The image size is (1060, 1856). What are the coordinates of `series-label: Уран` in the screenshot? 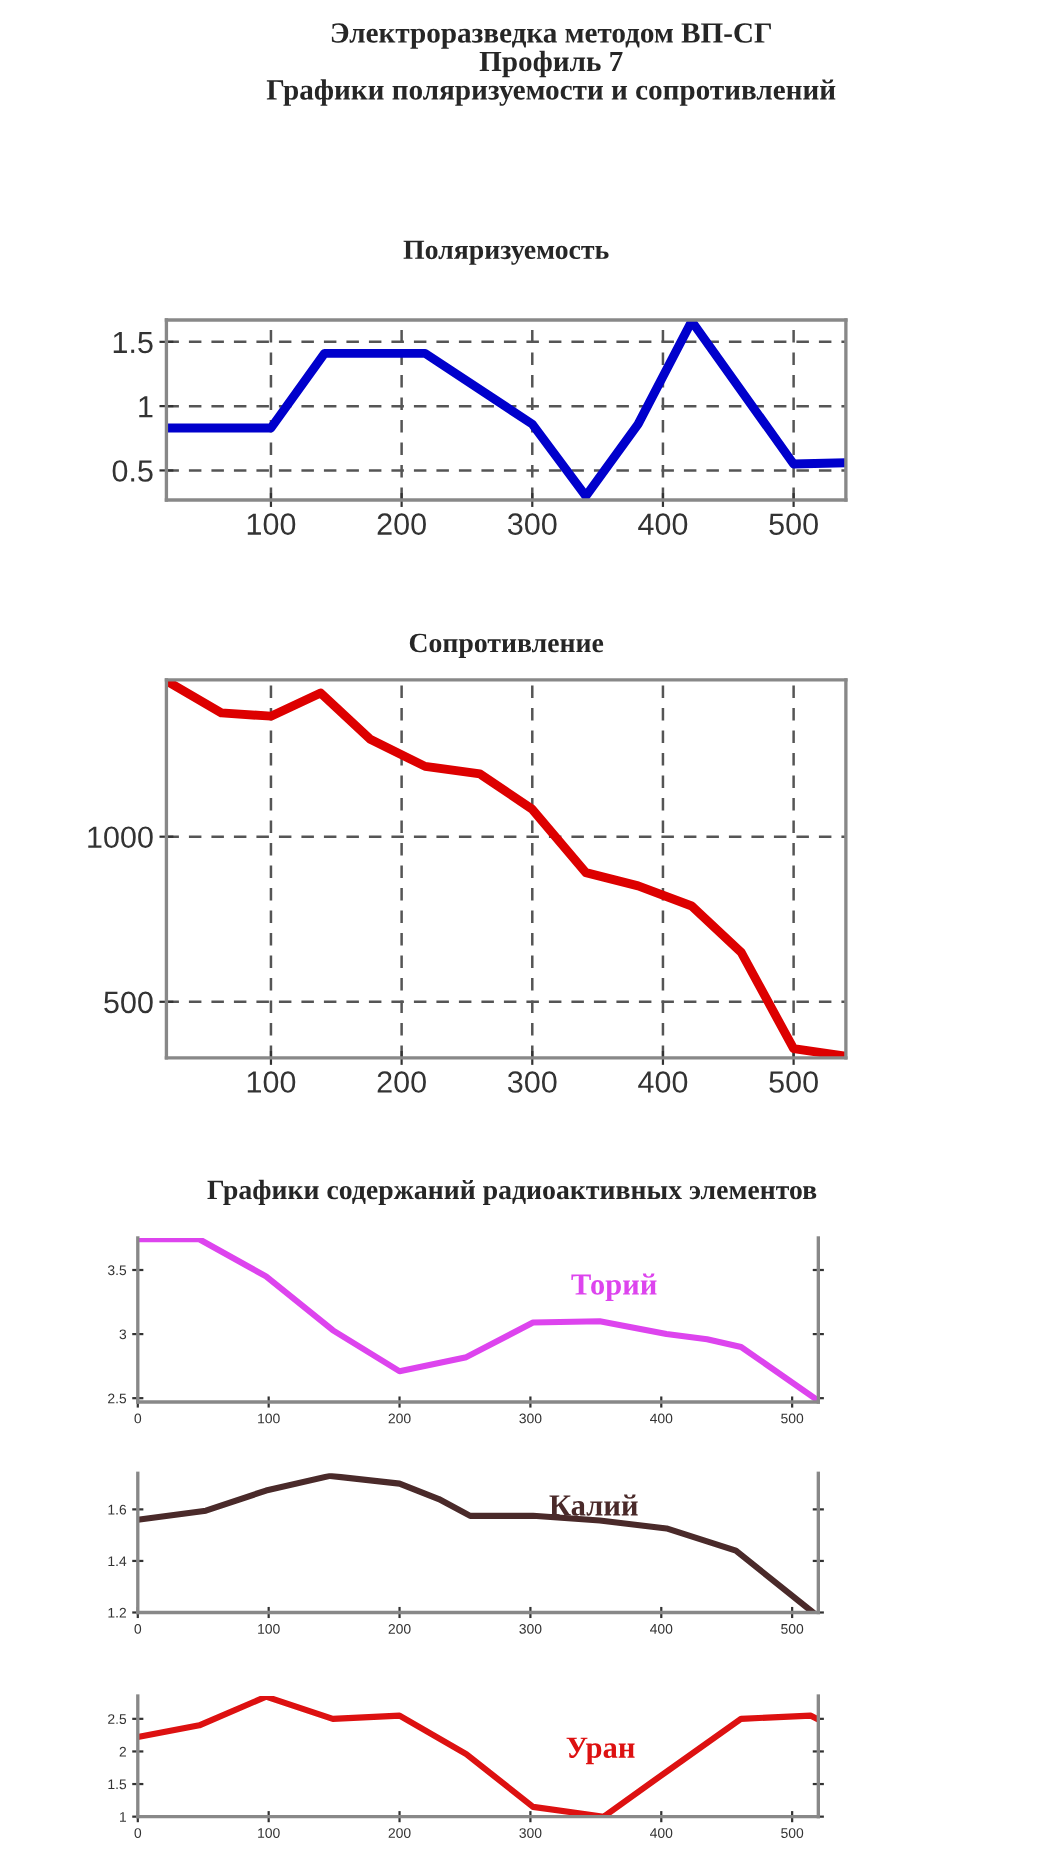 It's located at (600, 1751).